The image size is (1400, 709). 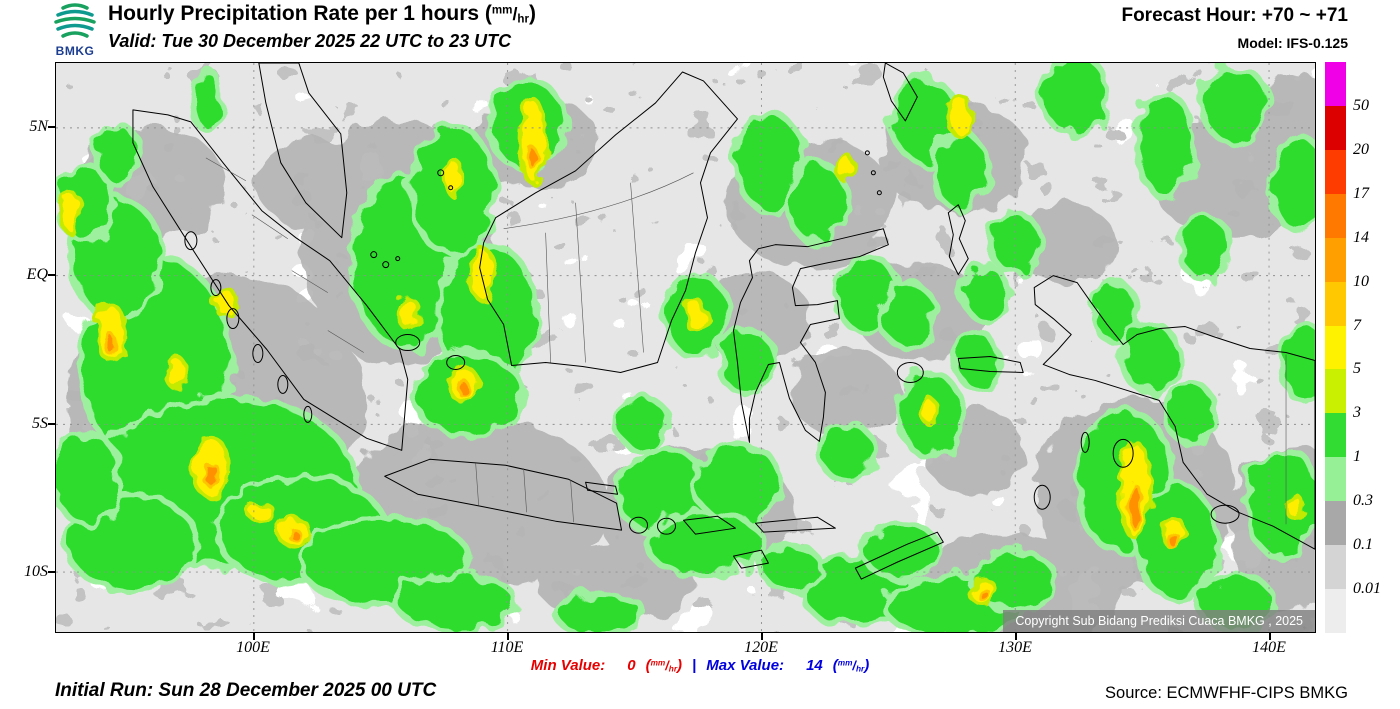 What do you see at coordinates (75, 51) in the screenshot?
I see `bmkg-logo-text: BMKG` at bounding box center [75, 51].